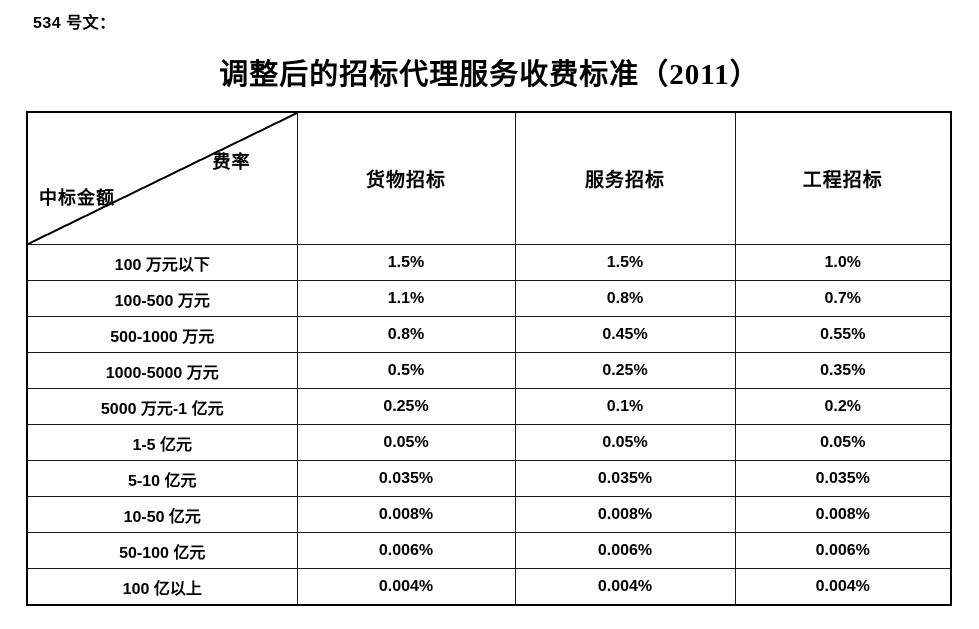  I want to click on row-label: 100 亿以上, so click(162, 587).